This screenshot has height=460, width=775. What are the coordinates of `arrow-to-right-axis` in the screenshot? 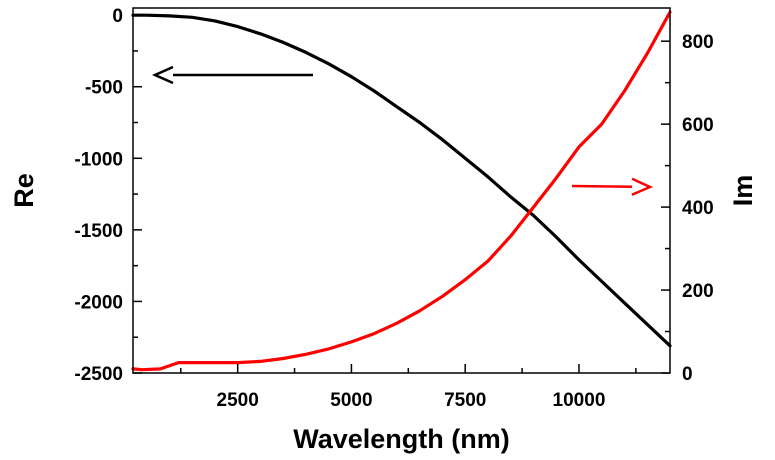 It's located at (612, 186).